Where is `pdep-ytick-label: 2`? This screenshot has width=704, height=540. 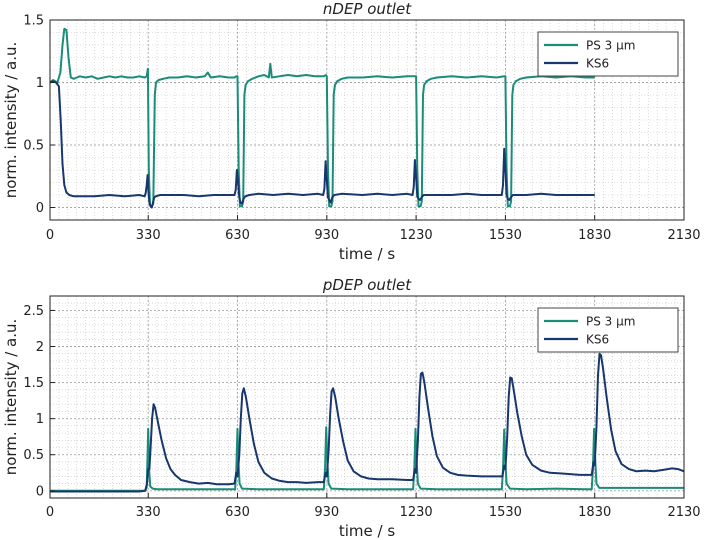
pdep-ytick-label: 2 is located at coordinates (40, 347).